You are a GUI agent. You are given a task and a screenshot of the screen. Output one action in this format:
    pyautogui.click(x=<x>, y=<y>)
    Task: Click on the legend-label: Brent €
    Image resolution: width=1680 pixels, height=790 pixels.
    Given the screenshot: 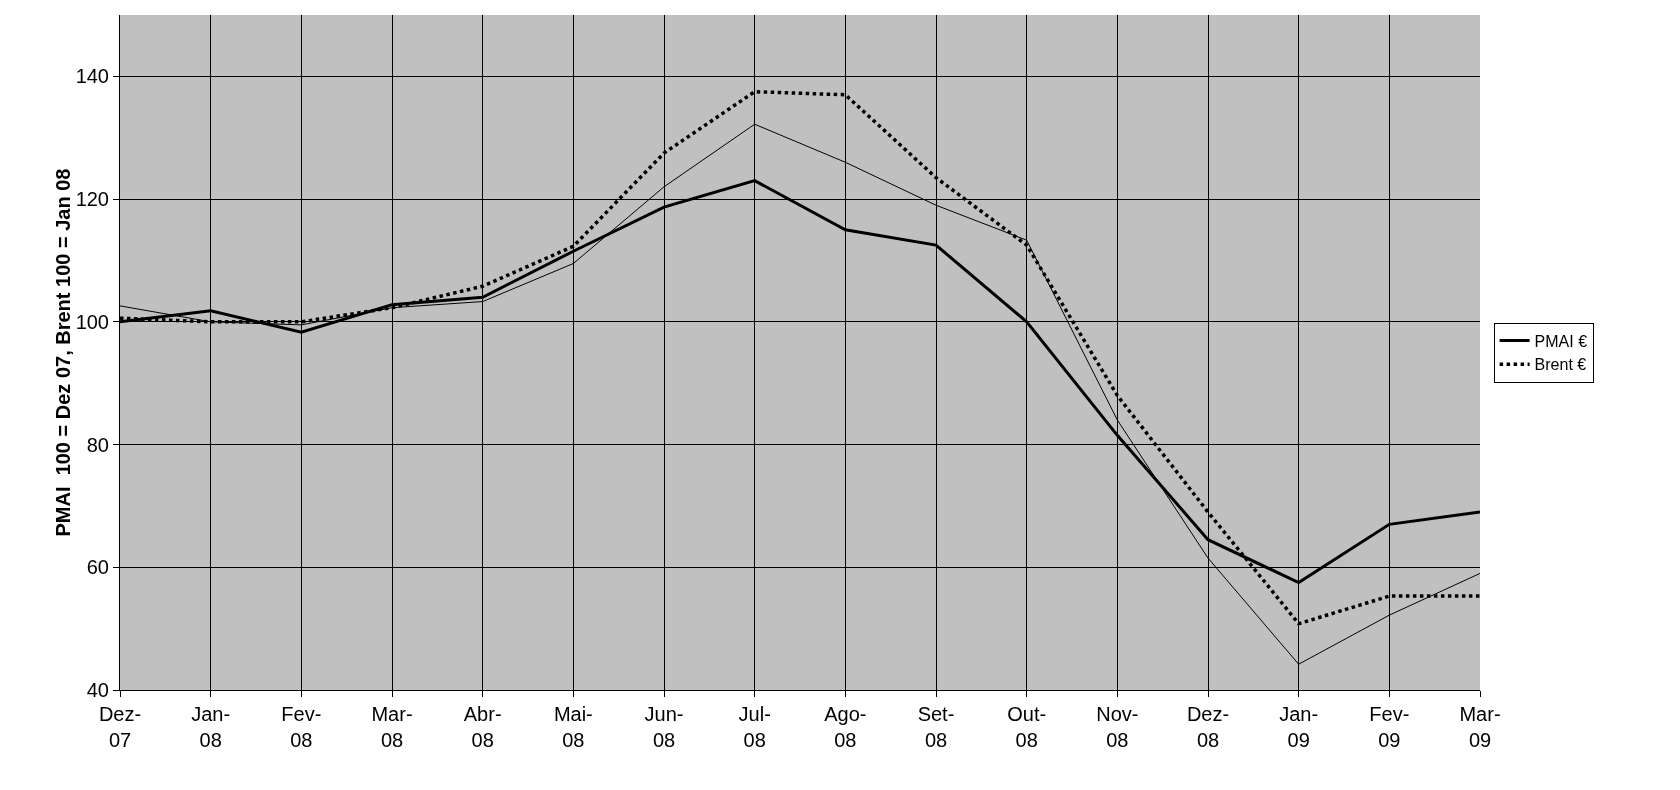 What is the action you would take?
    pyautogui.click(x=1560, y=365)
    